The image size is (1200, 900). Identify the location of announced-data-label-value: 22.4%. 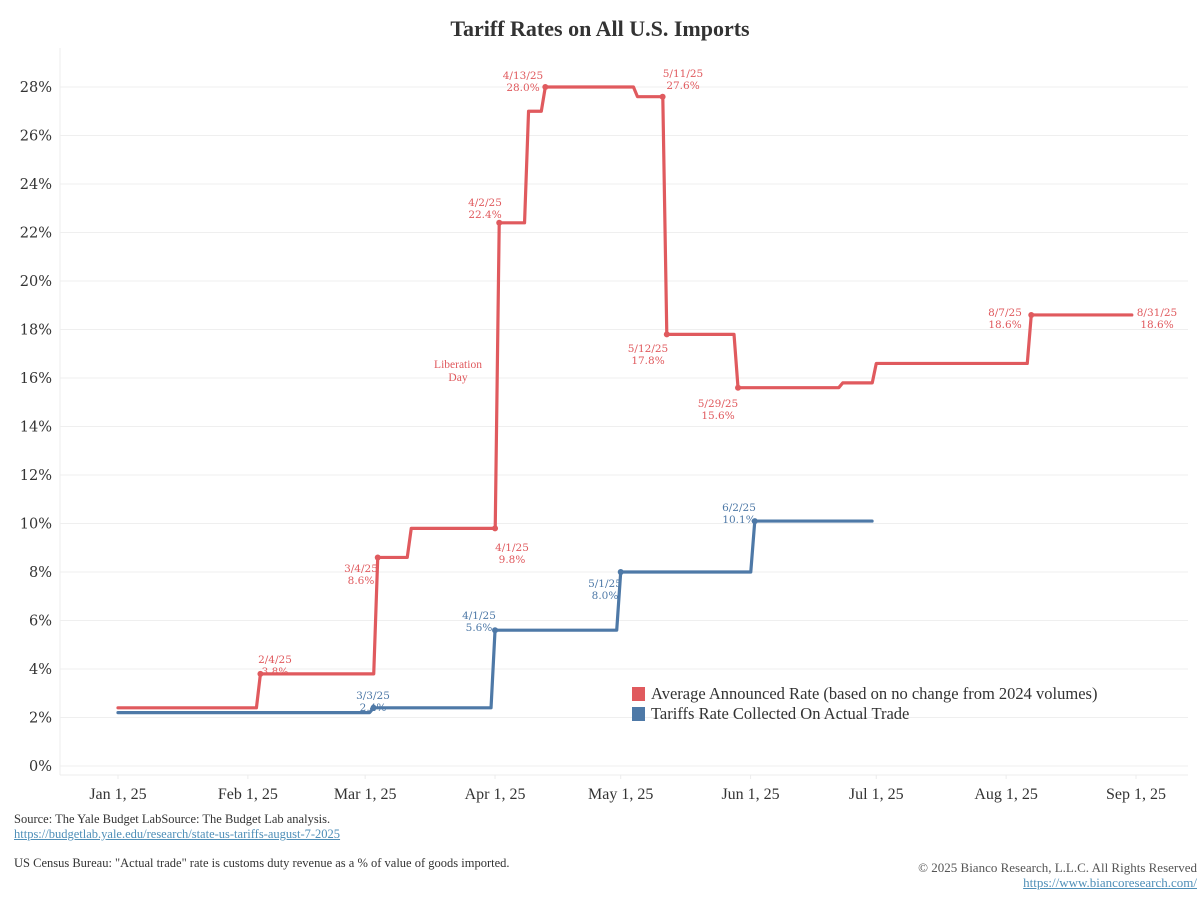
(484, 215).